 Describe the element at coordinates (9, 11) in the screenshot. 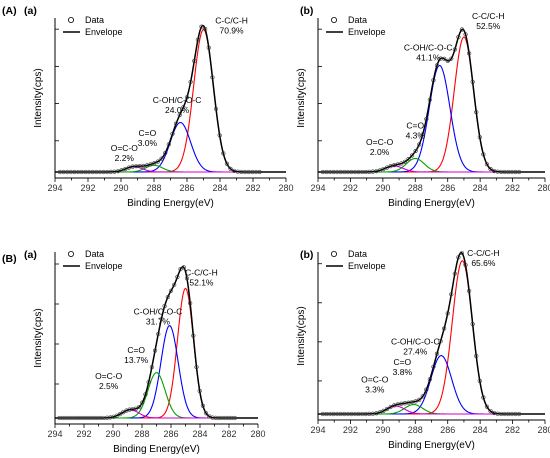

I see `group-label-a: (A)` at that location.